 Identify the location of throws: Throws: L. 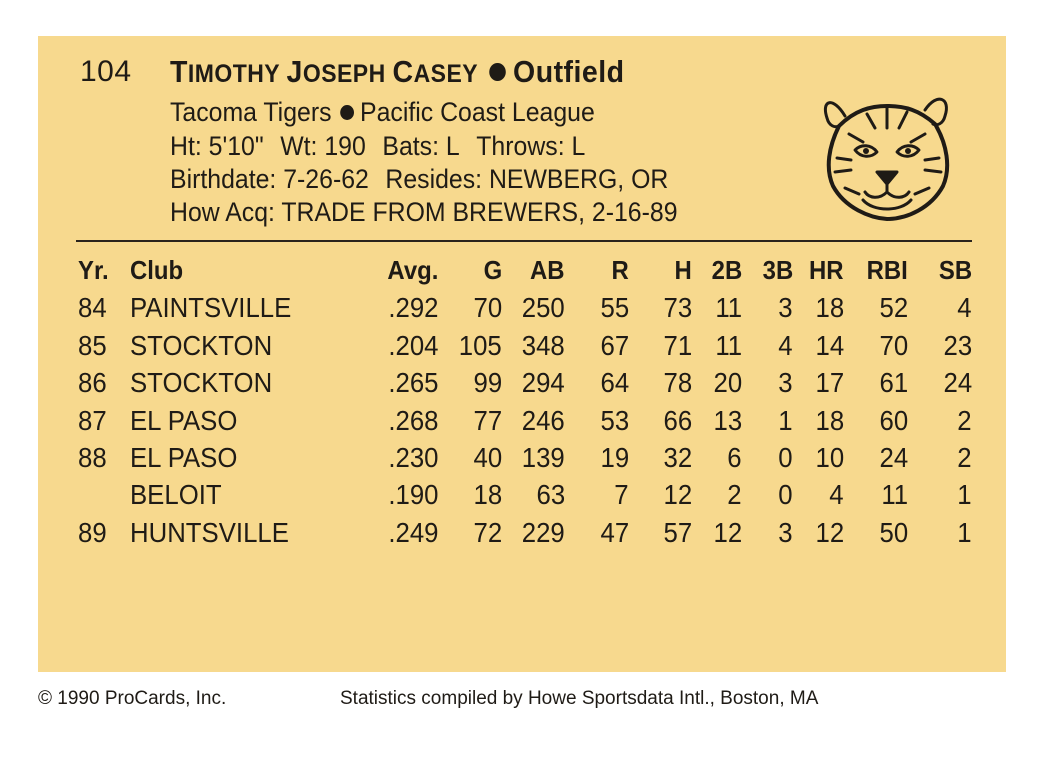
(531, 146).